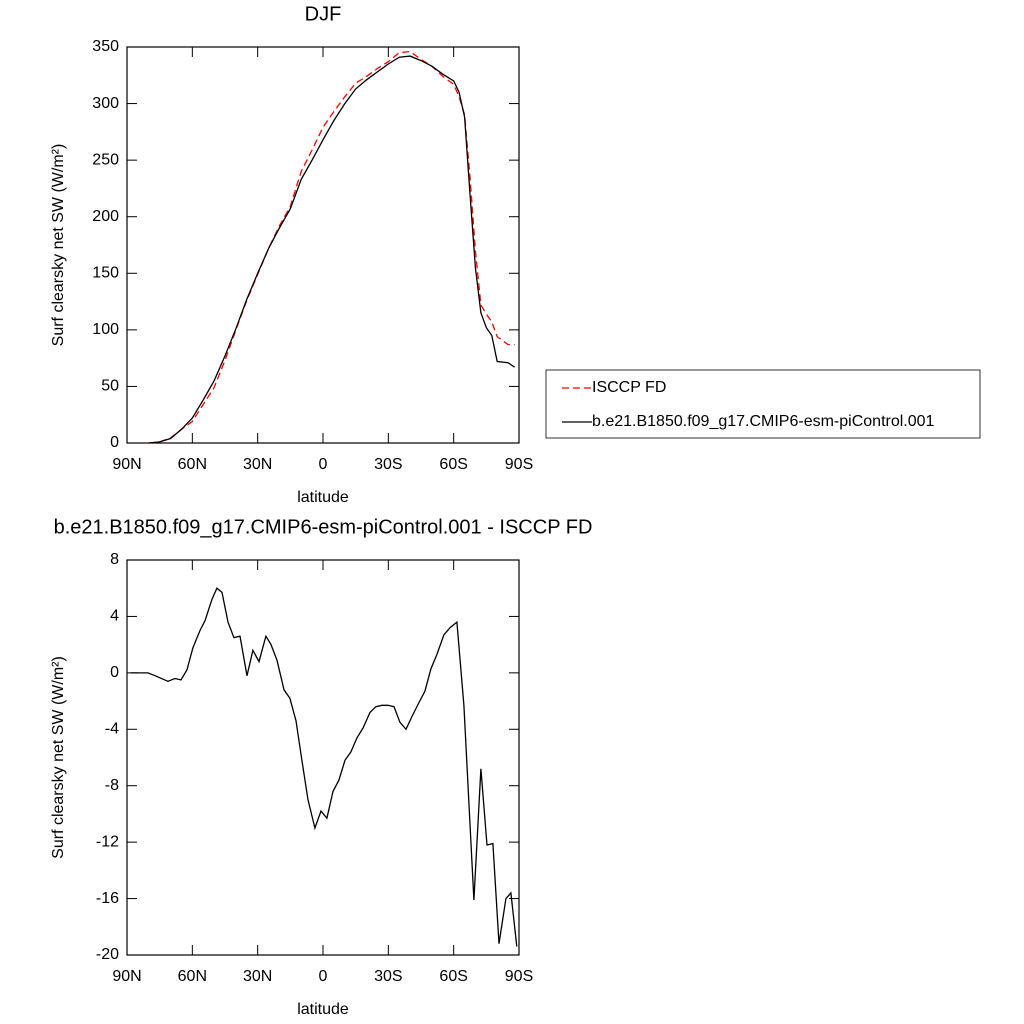  What do you see at coordinates (107, 954) in the screenshot?
I see `y-tick-label: -20` at bounding box center [107, 954].